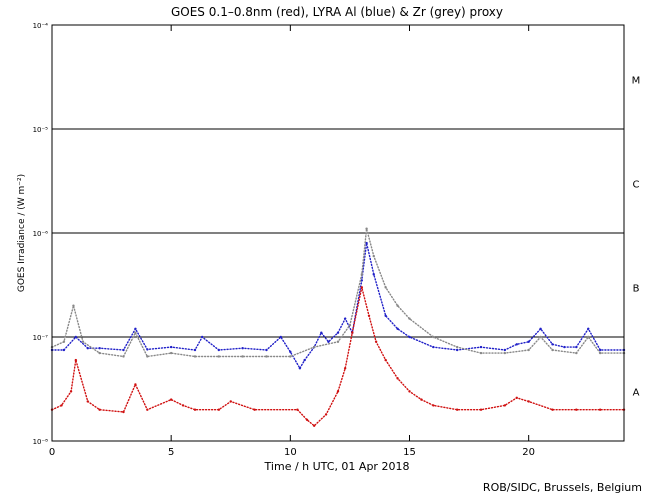 This screenshot has height=500, width=650. Describe the element at coordinates (636, 184) in the screenshot. I see `flare-class-label: C` at that location.